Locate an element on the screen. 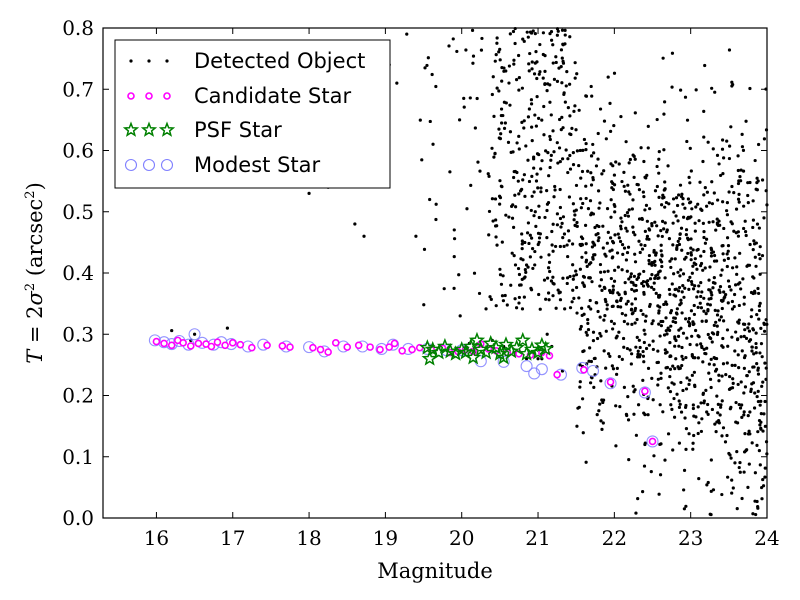 The image size is (800, 600). y-label-unit: (arcsec is located at coordinates (35, 241).